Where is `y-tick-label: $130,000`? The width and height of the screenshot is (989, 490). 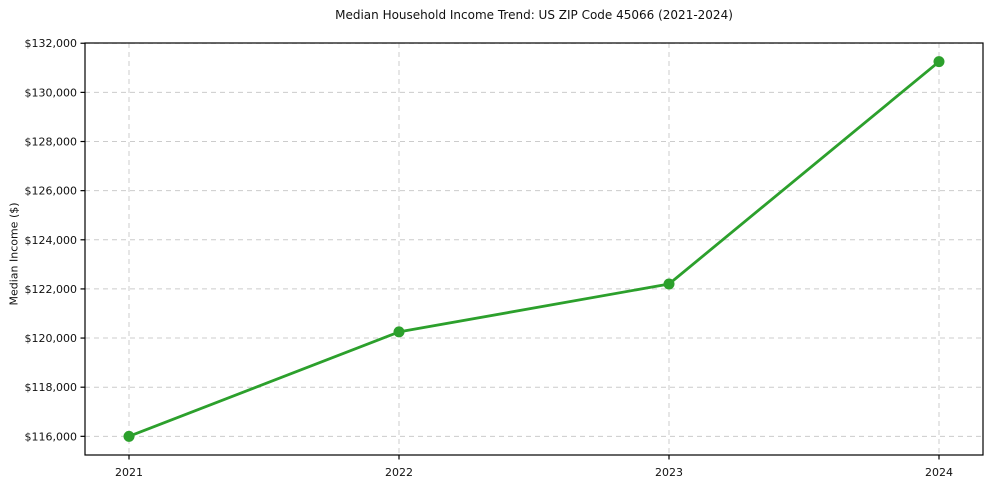 y-tick-label: $130,000 is located at coordinates (51, 92).